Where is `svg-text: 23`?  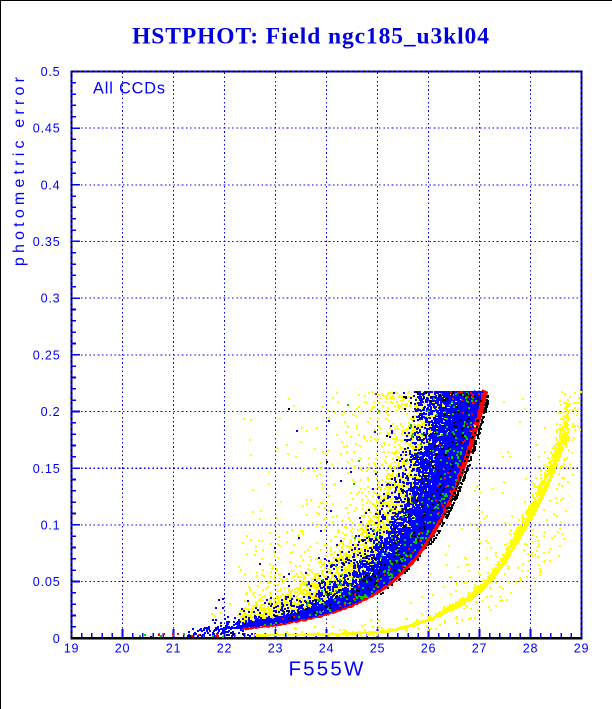
svg-text: 23 is located at coordinates (276, 649).